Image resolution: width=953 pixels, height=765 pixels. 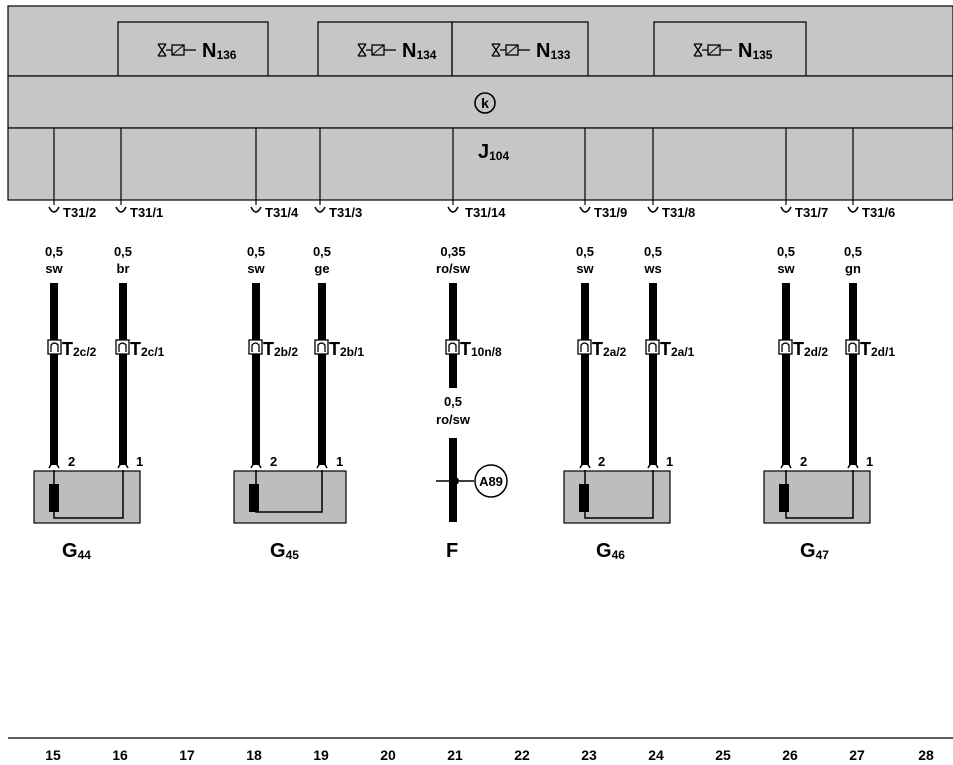 I want to click on svg-text: 21, so click(x=455, y=755).